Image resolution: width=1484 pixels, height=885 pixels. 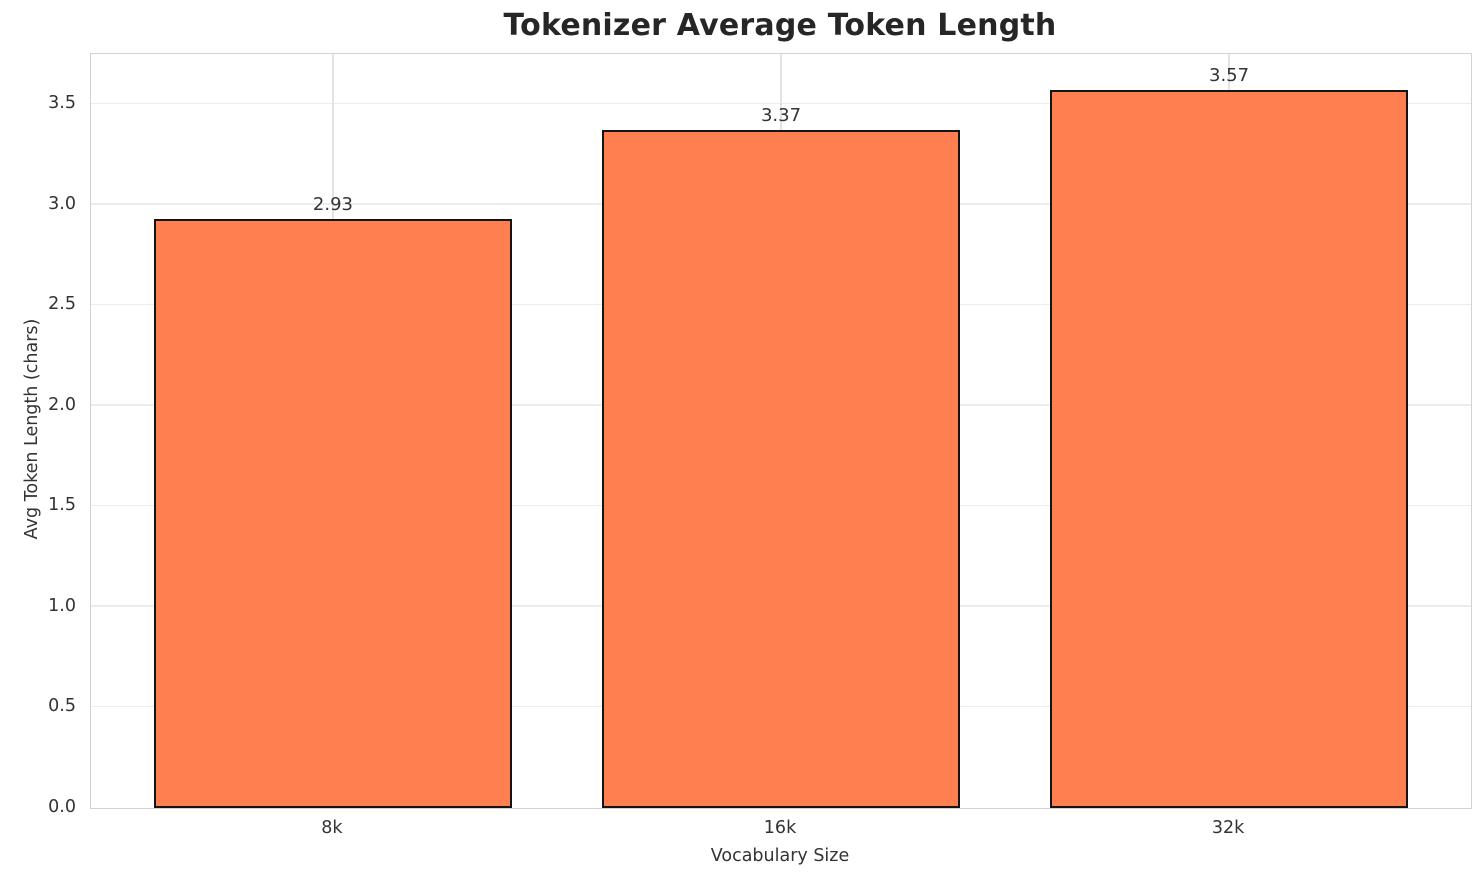 I want to click on y-tick-label: 1.0, so click(x=62, y=605).